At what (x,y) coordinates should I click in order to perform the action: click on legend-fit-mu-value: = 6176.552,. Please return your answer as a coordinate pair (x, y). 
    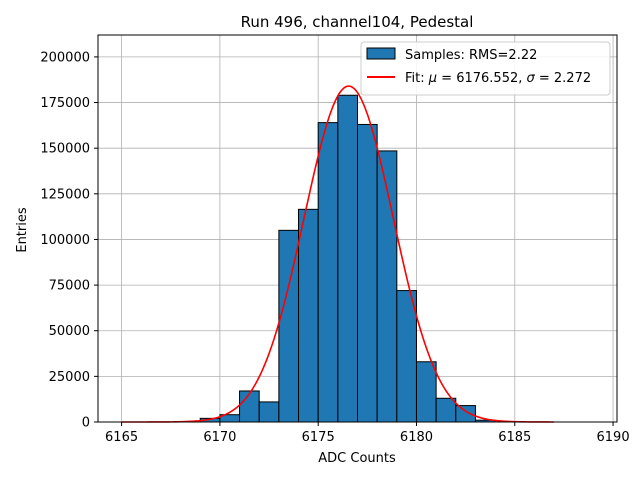
    Looking at the image, I should click on (481, 78).